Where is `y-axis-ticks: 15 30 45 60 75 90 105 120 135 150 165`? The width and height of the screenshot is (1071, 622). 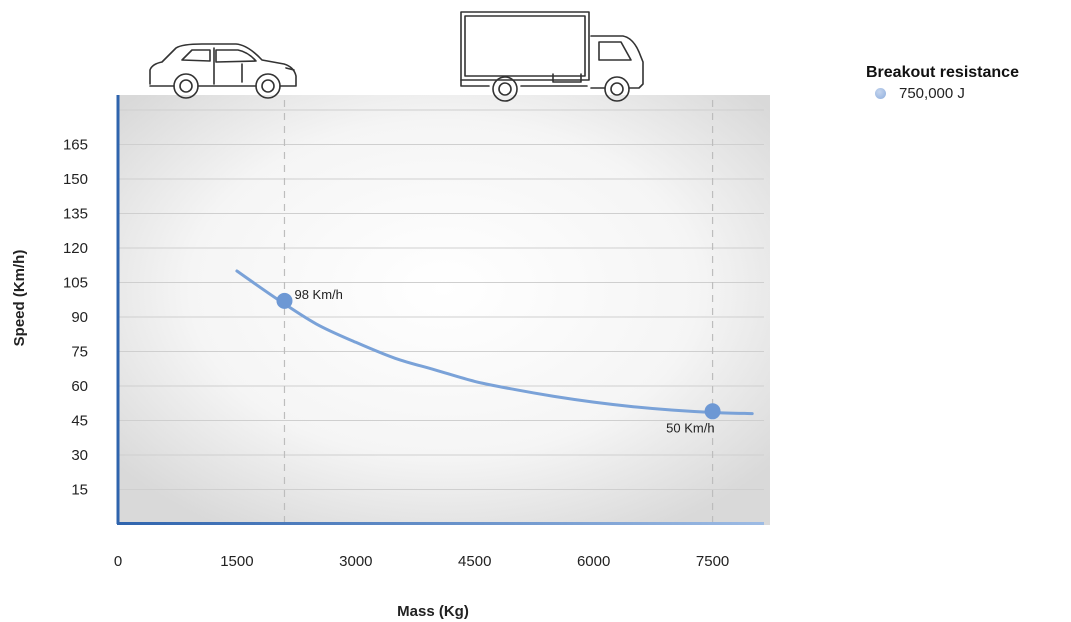
y-axis-ticks: 15 30 45 60 75 90 105 120 135 150 165 is located at coordinates (75, 318).